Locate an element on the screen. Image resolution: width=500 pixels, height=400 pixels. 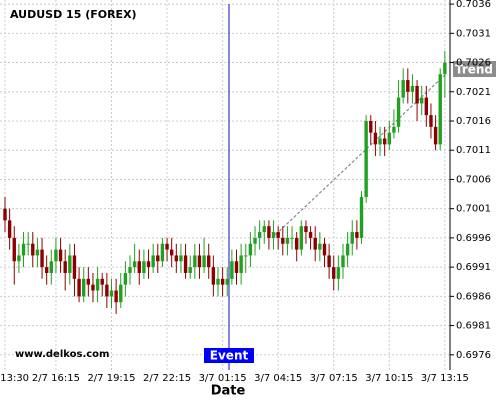
x-tick-label: 3/7 13:15 is located at coordinates (445, 378).